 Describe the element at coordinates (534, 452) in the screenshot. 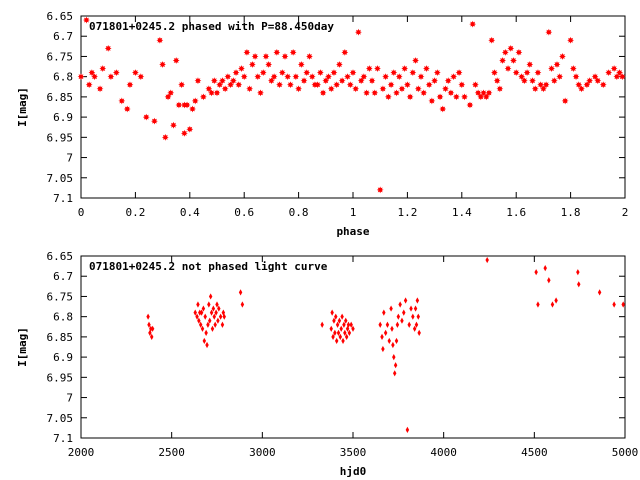

I see `raw-x-tick-label: 4500` at that location.